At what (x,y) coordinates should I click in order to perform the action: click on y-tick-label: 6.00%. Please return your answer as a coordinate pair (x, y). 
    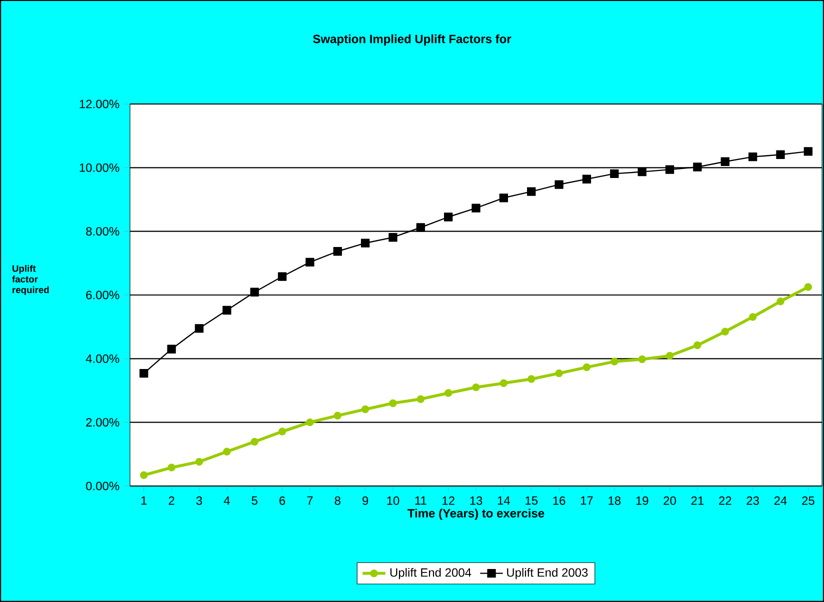
    Looking at the image, I should click on (103, 295).